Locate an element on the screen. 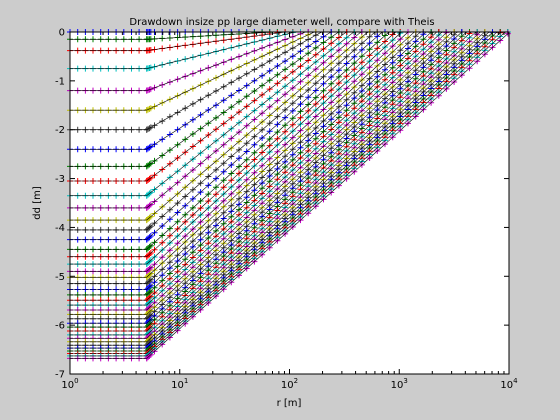 This screenshot has height=420, width=560. y-tick-label: -5 is located at coordinates (60, 277).